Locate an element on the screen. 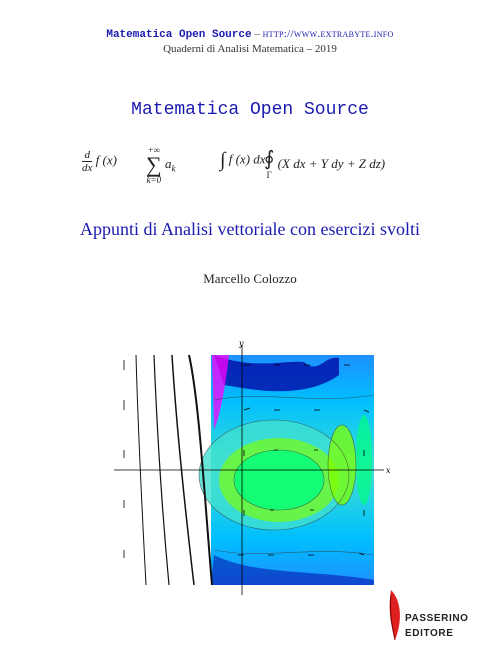  plot-contour-lines is located at coordinates (286, 475).